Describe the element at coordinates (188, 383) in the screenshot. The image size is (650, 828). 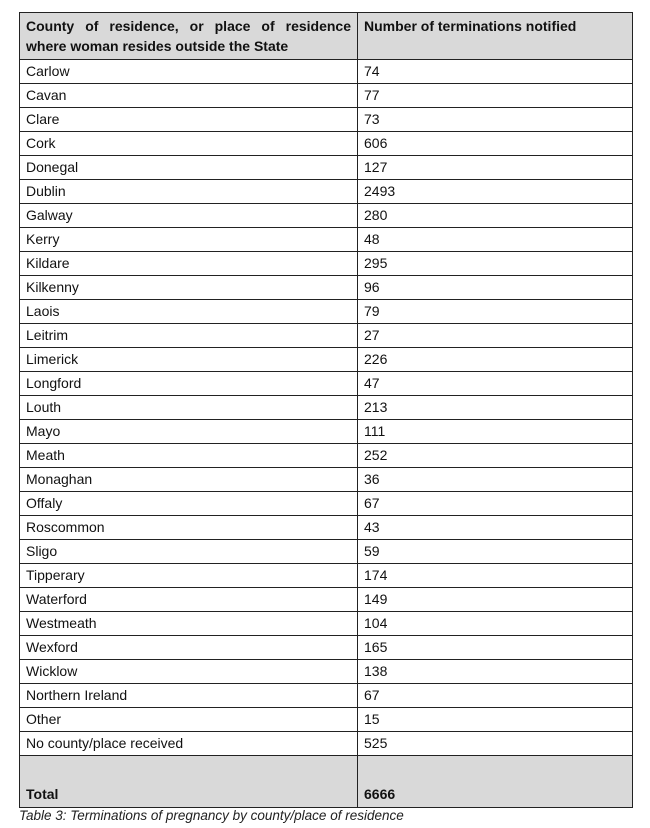
I see `county-cell: Longford` at that location.